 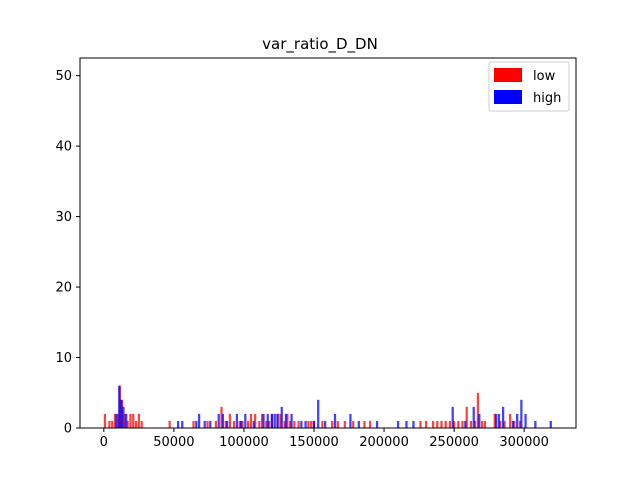 I want to click on y-tick-label: 40, so click(x=63, y=147).